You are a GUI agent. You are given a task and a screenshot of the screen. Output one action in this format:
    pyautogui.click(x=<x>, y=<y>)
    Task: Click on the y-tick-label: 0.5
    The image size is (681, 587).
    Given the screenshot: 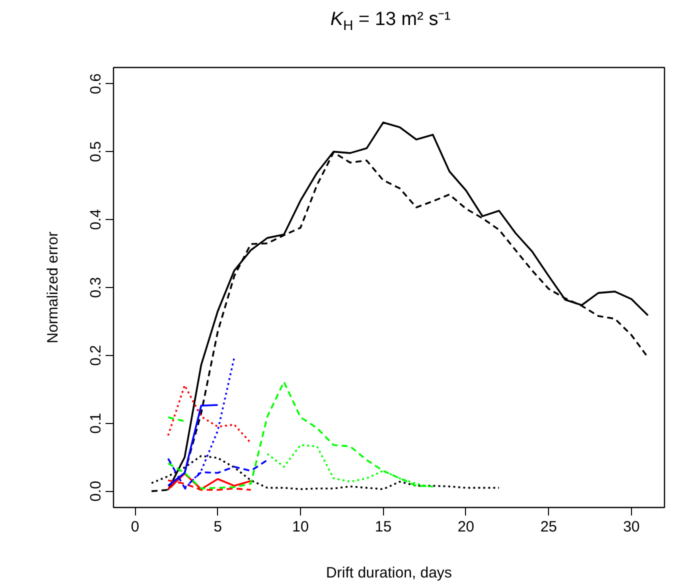 What is the action you would take?
    pyautogui.click(x=96, y=151)
    